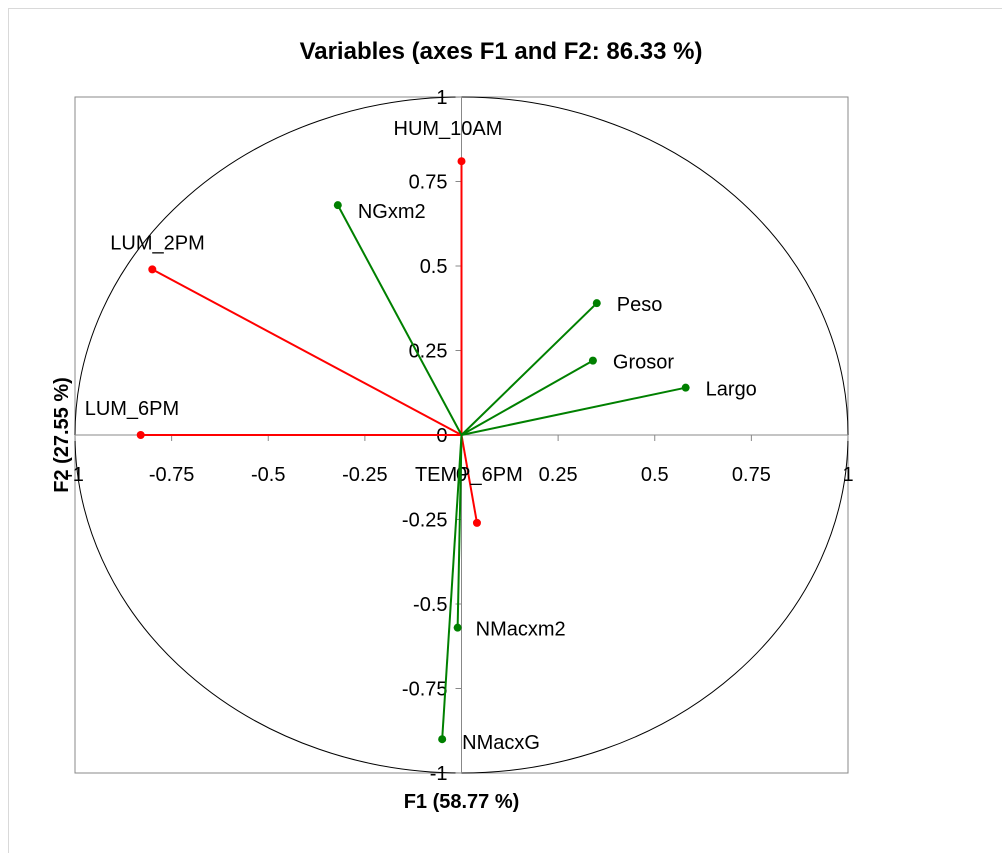  Describe the element at coordinates (643, 363) in the screenshot. I see `vector-label: Grosor` at that location.